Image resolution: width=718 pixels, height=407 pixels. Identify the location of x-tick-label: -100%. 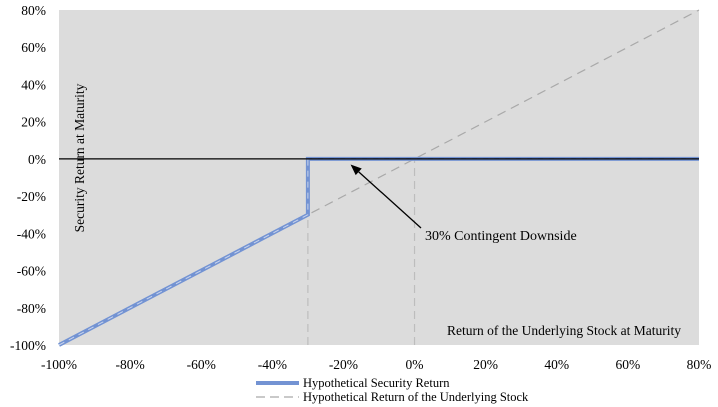
(59, 364).